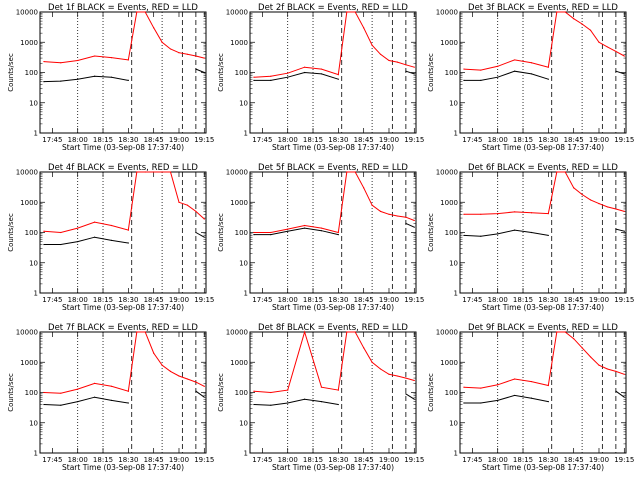 The width and height of the screenshot is (640, 480). What do you see at coordinates (33, 423) in the screenshot?
I see `y-tick-label: 10` at bounding box center [33, 423].